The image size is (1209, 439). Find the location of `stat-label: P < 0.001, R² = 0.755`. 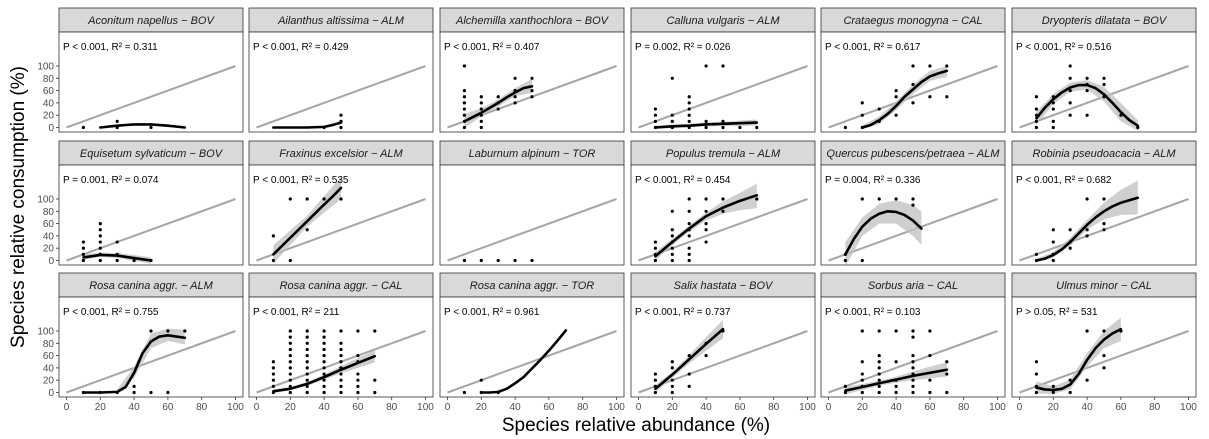

stat-label: P < 0.001, R² = 0.755 is located at coordinates (111, 312).